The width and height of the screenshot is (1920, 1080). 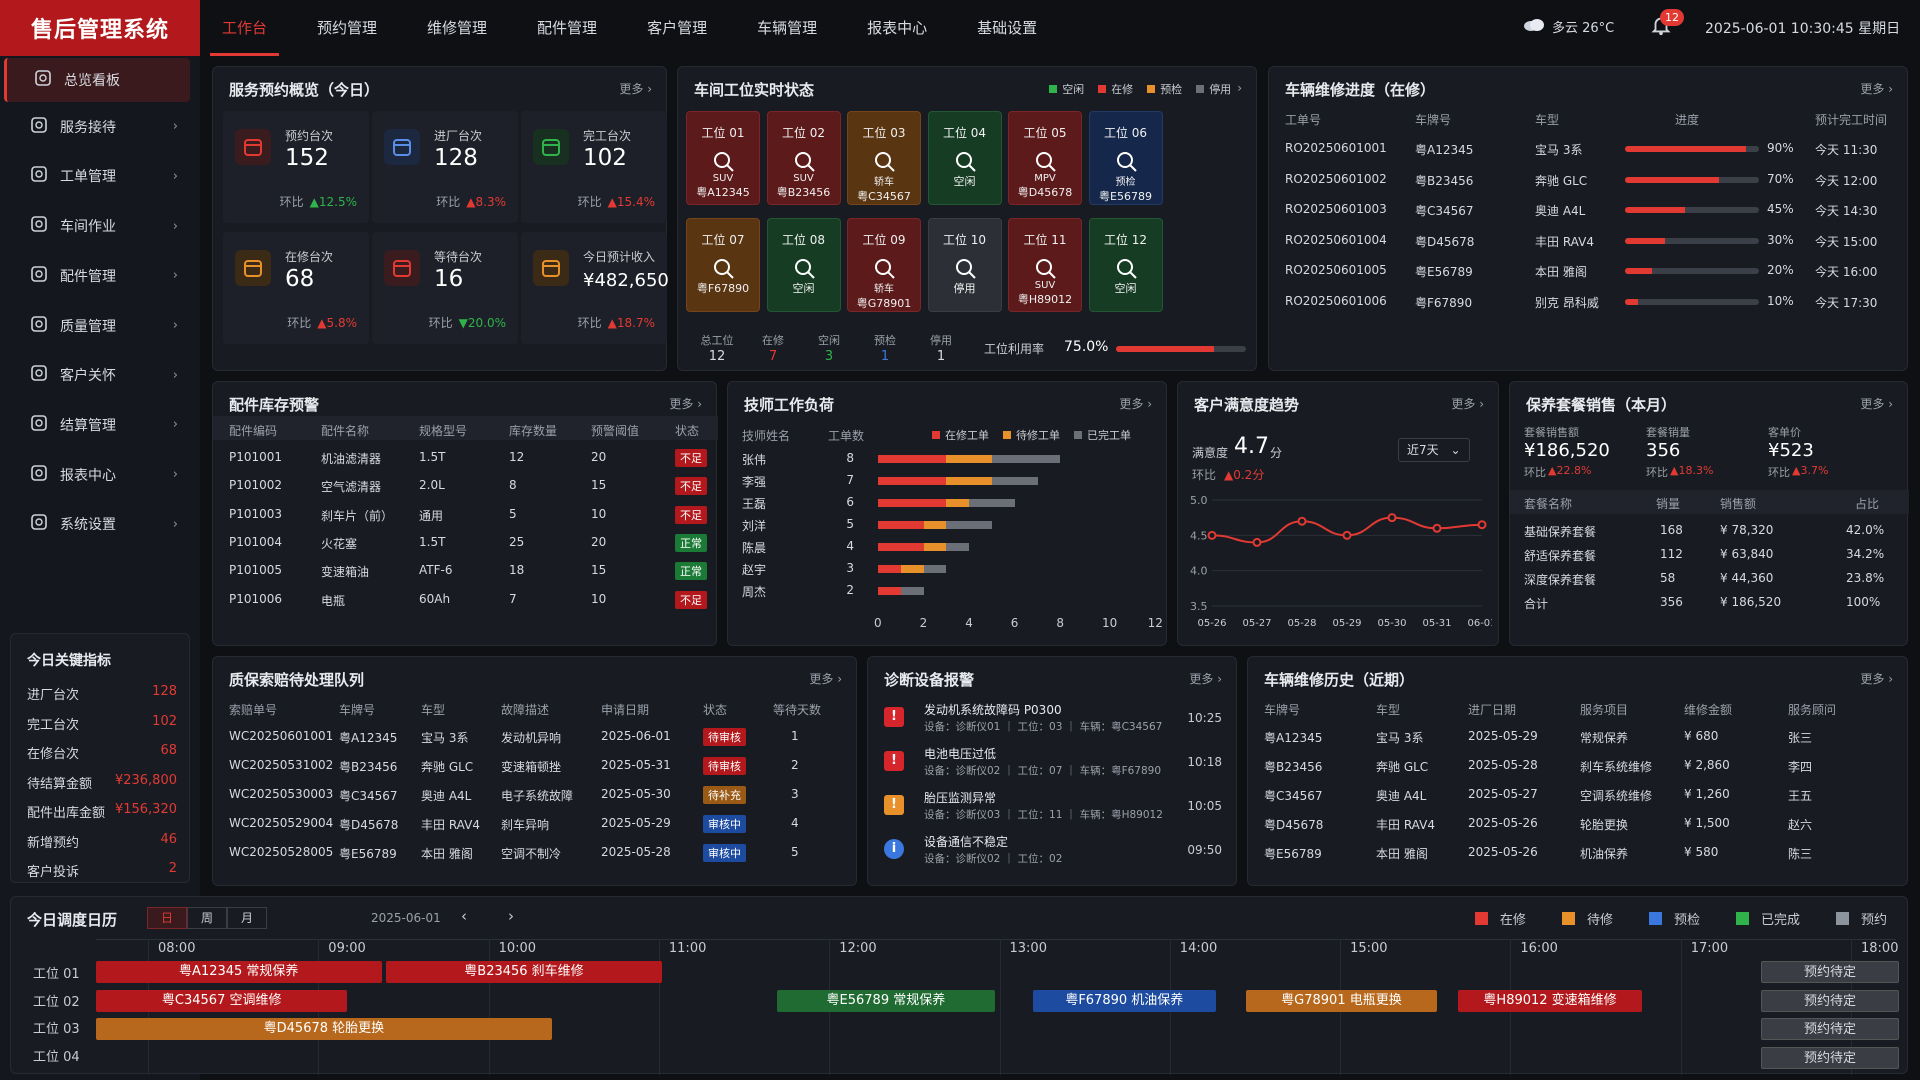 What do you see at coordinates (537, 796) in the screenshot?
I see `table-cell: 电子系统故障` at bounding box center [537, 796].